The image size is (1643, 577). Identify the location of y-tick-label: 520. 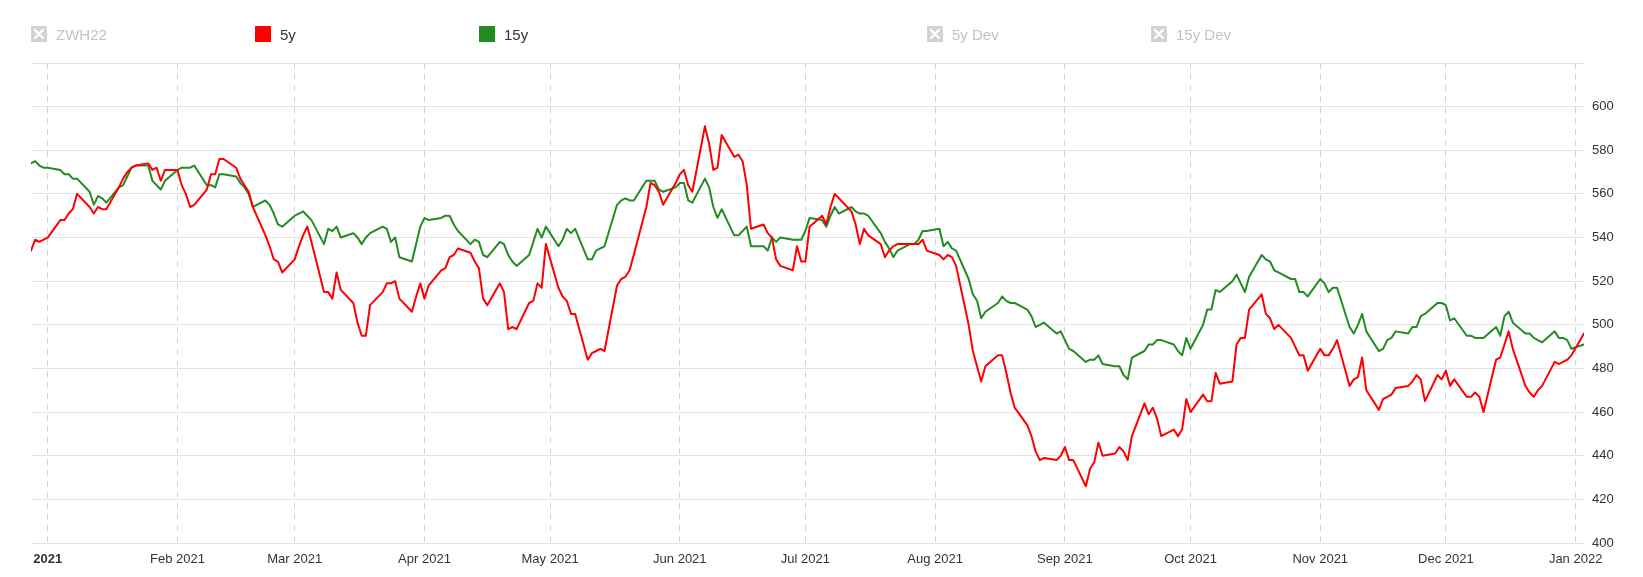
(1603, 280).